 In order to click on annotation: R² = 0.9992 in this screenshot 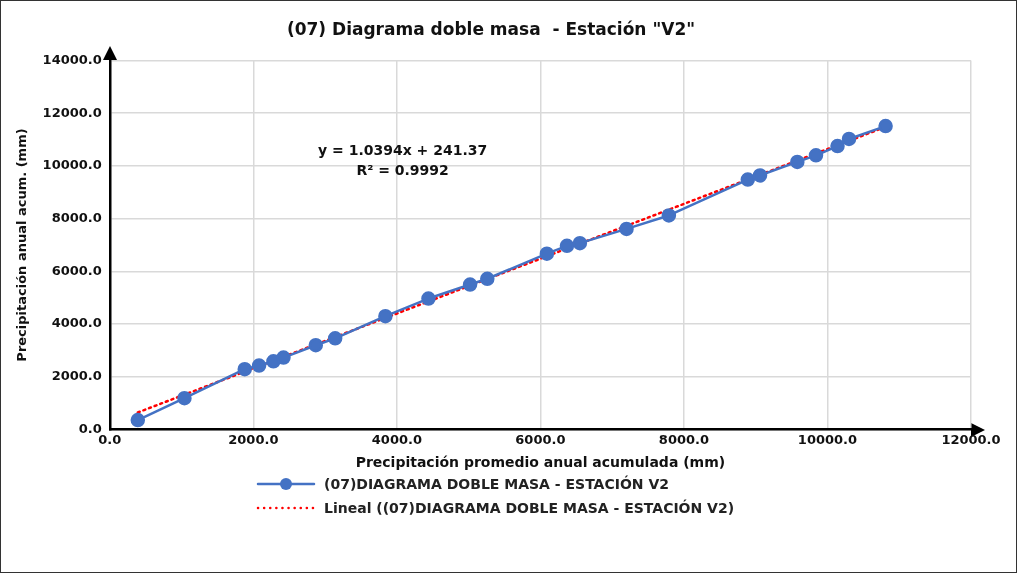, I will do `click(402, 170)`.